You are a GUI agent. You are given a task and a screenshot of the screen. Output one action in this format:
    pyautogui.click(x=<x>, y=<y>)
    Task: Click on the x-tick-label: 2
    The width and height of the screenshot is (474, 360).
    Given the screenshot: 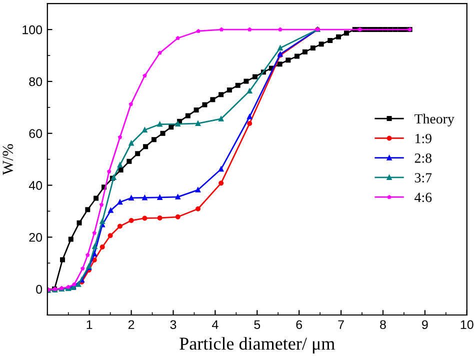 What is the action you would take?
    pyautogui.click(x=131, y=324)
    